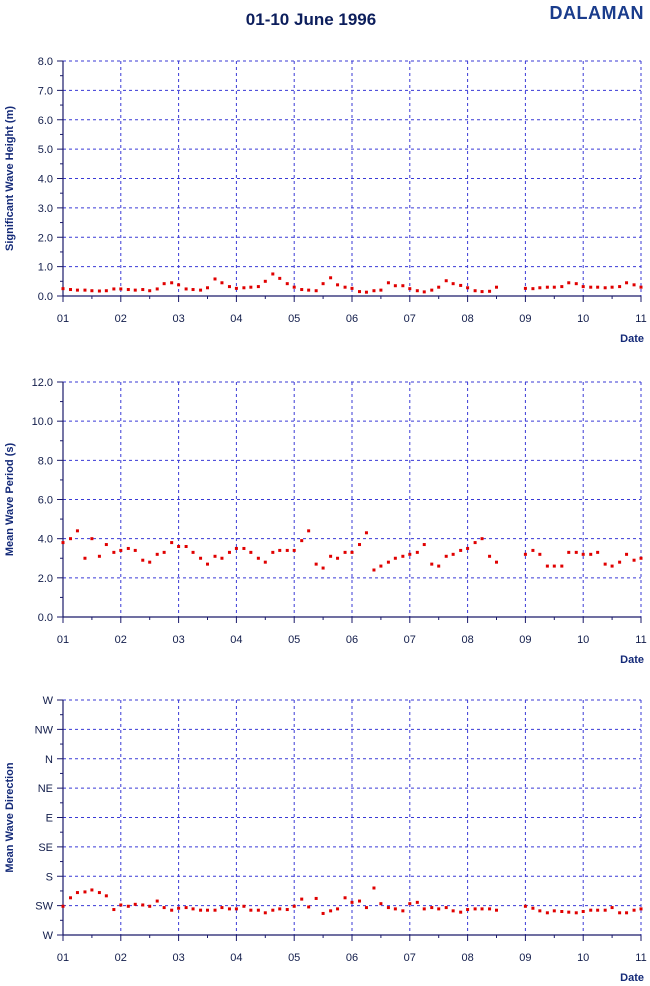 This screenshot has width=650, height=986. I want to click on x-tick-label: 11, so click(640, 640).